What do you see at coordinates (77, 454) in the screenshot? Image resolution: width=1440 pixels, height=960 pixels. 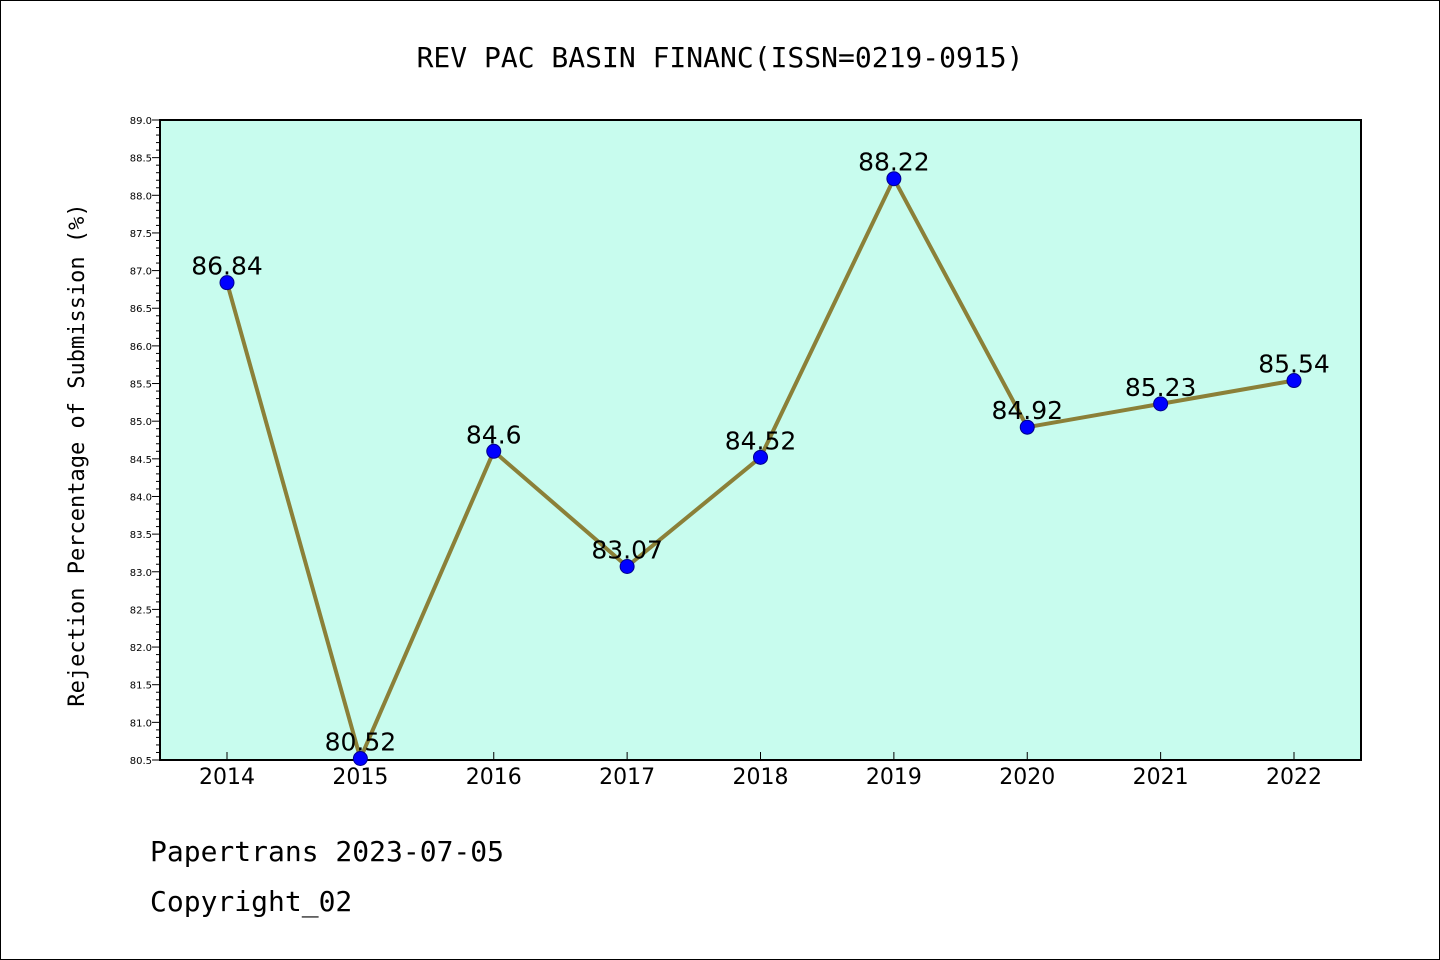 I see `y-axis-label: Rejection Percentage of Submission (%)` at bounding box center [77, 454].